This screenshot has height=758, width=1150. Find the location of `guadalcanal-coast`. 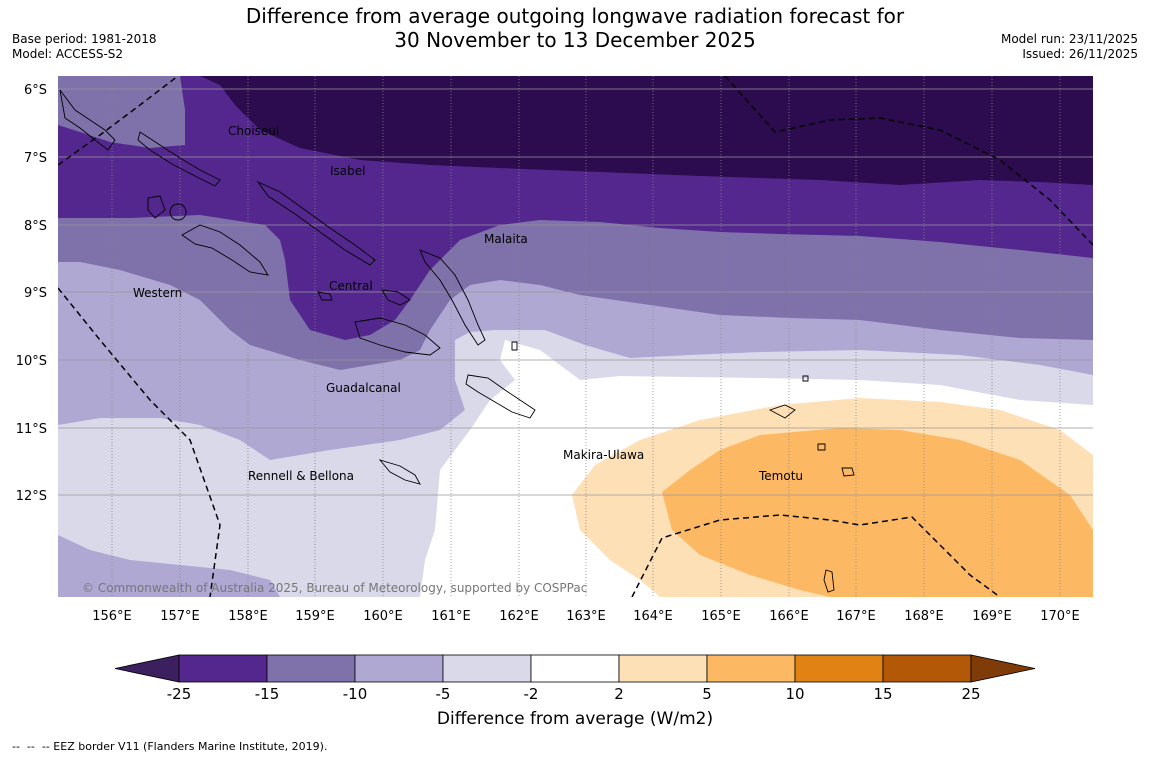

guadalcanal-coast is located at coordinates (397, 336).